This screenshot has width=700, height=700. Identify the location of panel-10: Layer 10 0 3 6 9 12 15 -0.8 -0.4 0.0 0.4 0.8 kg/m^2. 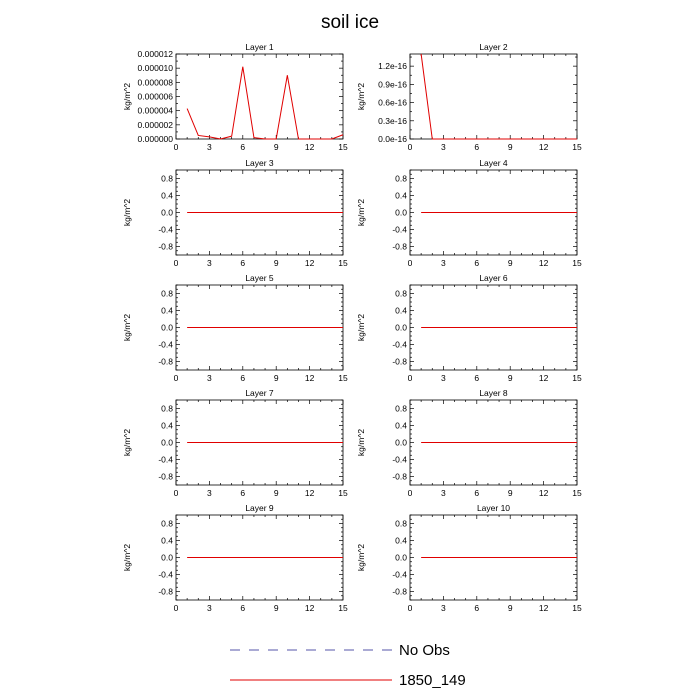
(469, 558).